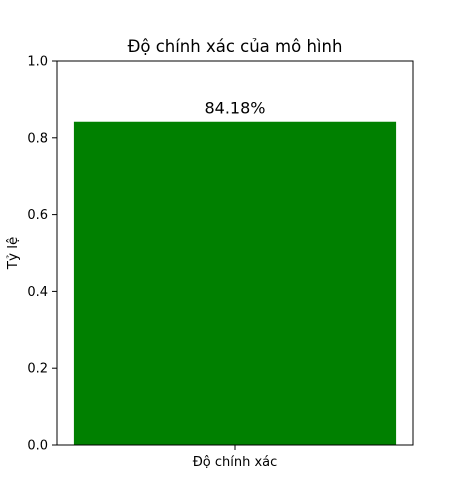 This screenshot has width=458, height=500. What do you see at coordinates (37, 215) in the screenshot?
I see `y-tick-label-3: 0.6` at bounding box center [37, 215].